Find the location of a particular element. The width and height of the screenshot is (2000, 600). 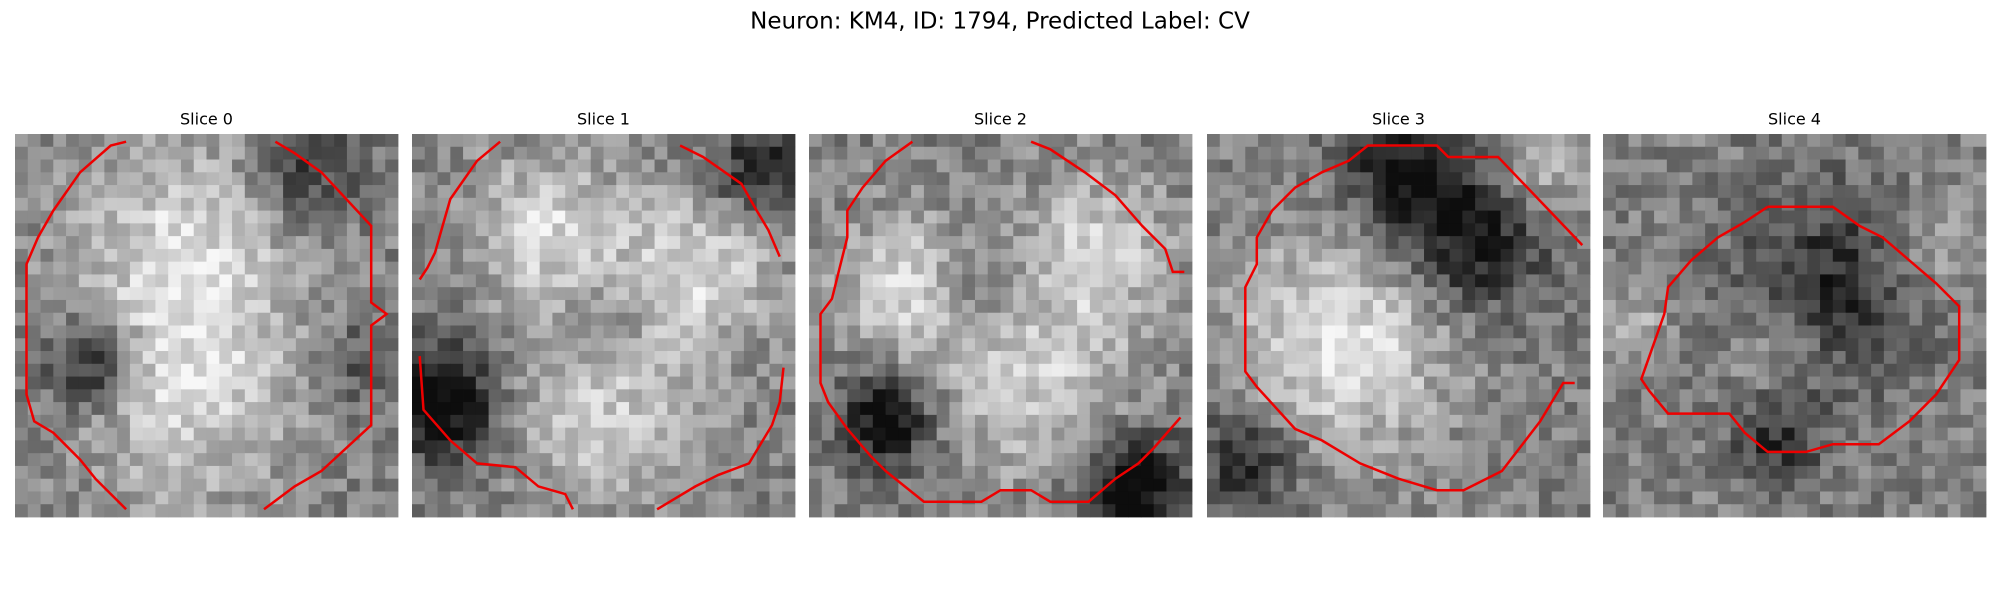

contour is located at coordinates (496, 433).